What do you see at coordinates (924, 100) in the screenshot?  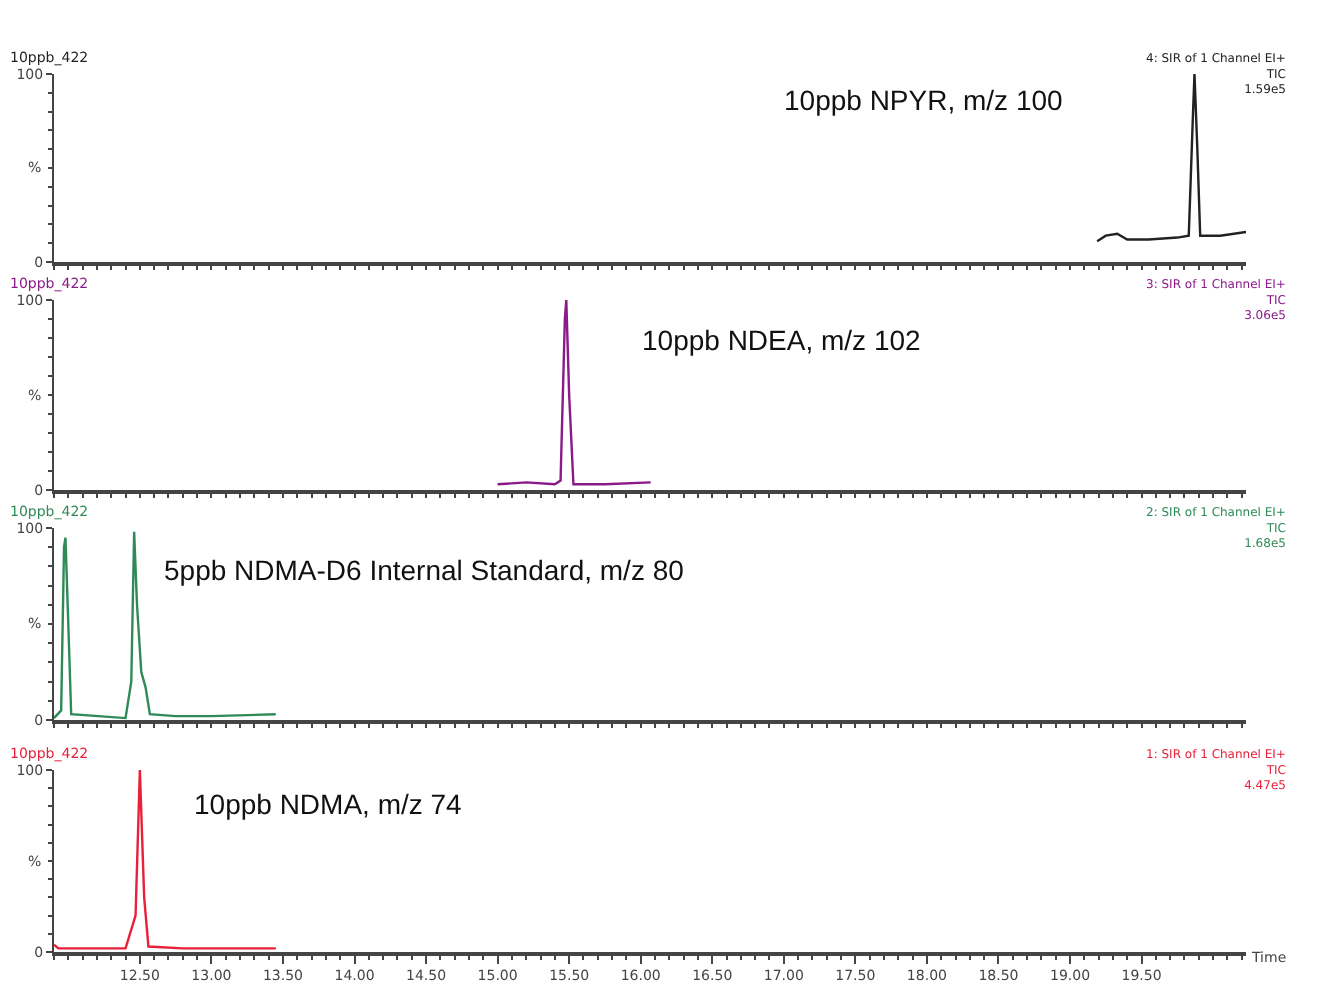 I see `annotation: 10ppb NPYR, m/z 100` at bounding box center [924, 100].